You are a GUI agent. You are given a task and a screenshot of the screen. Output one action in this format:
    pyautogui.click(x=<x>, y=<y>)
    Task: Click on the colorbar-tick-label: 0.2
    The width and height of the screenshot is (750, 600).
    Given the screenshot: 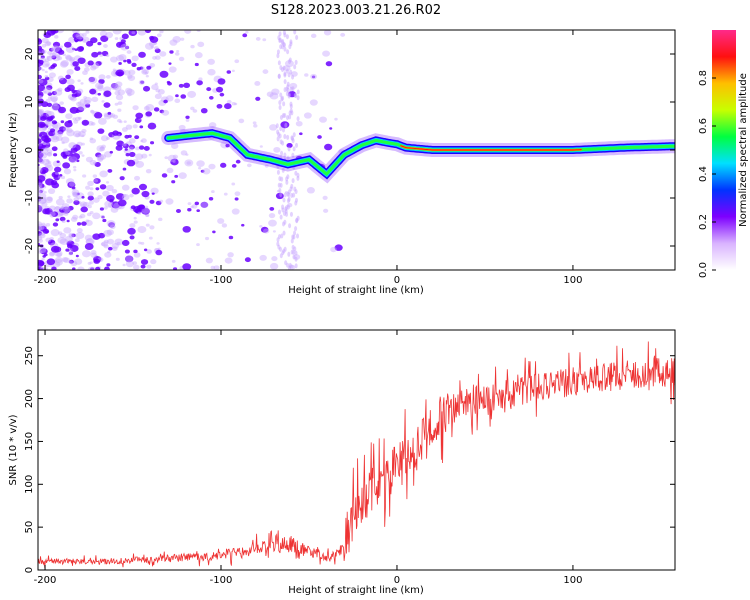 What is the action you would take?
    pyautogui.click(x=703, y=222)
    